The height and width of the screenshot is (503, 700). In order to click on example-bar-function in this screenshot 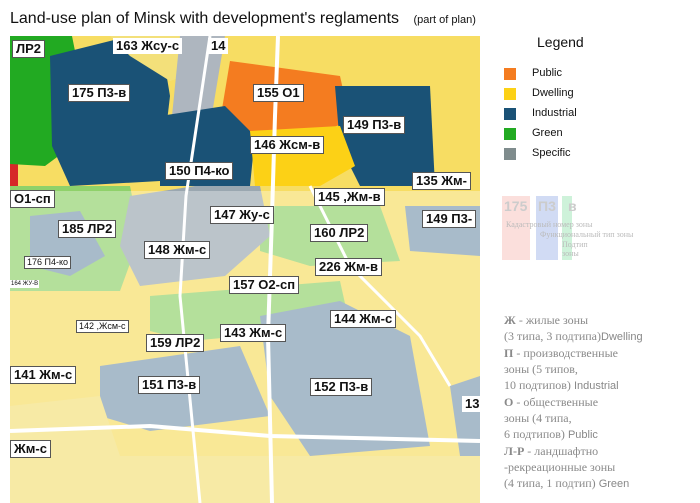, I will do `click(547, 228)`.